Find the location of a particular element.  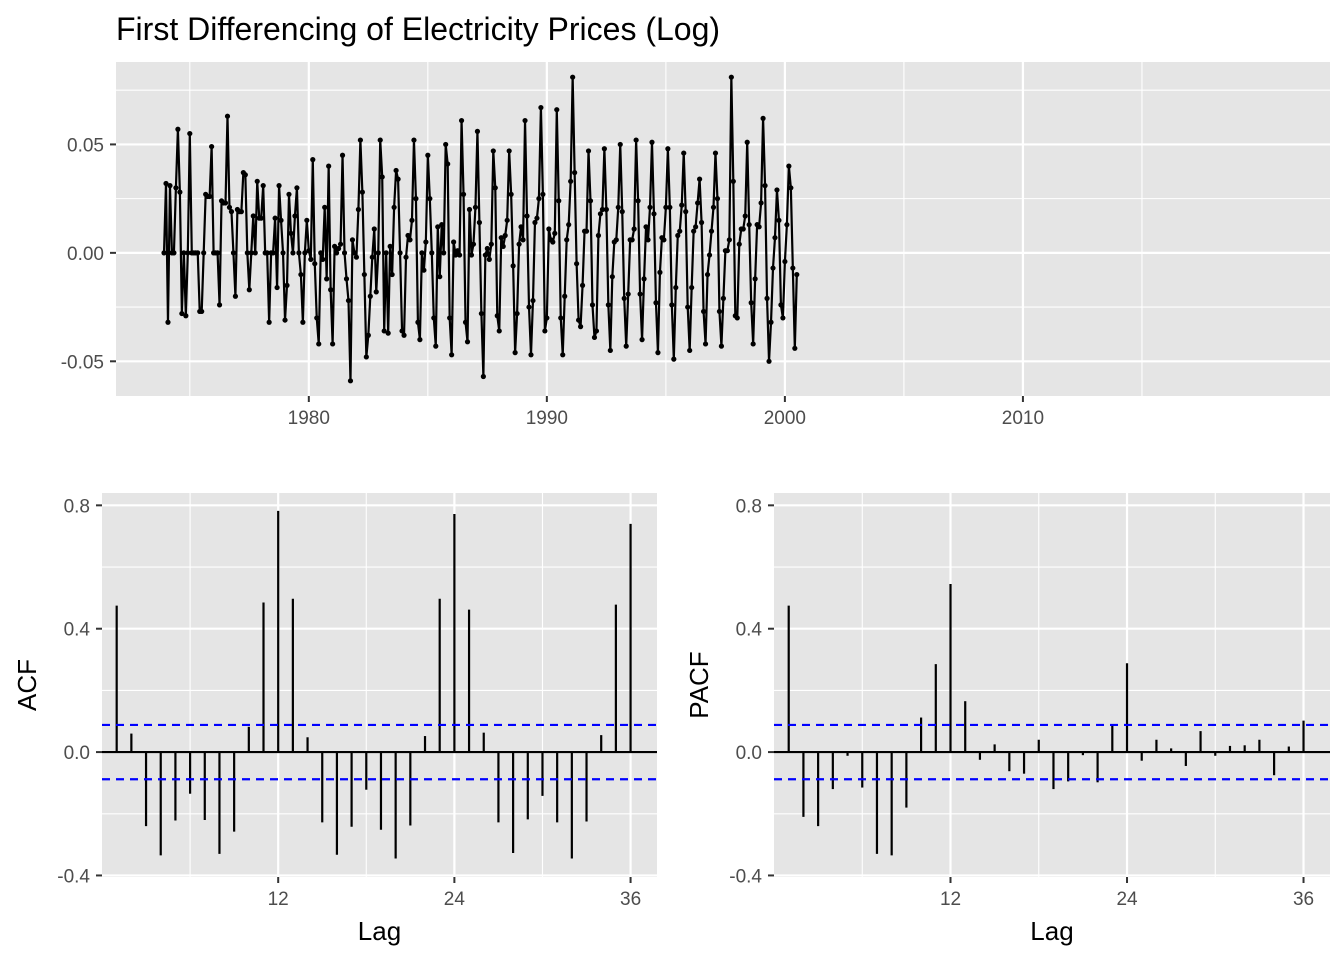

pacf-x-tick-label: 24 is located at coordinates (1127, 899).